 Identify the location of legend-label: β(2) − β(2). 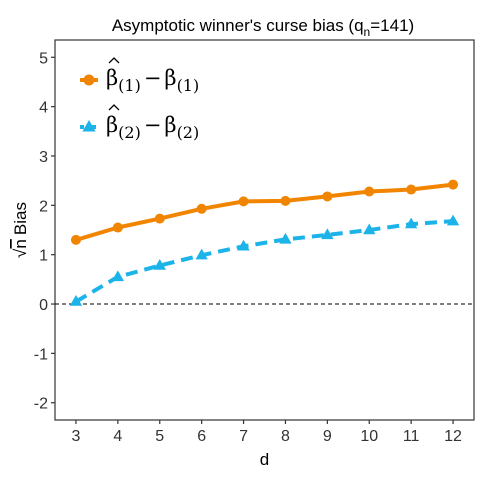
(152, 127).